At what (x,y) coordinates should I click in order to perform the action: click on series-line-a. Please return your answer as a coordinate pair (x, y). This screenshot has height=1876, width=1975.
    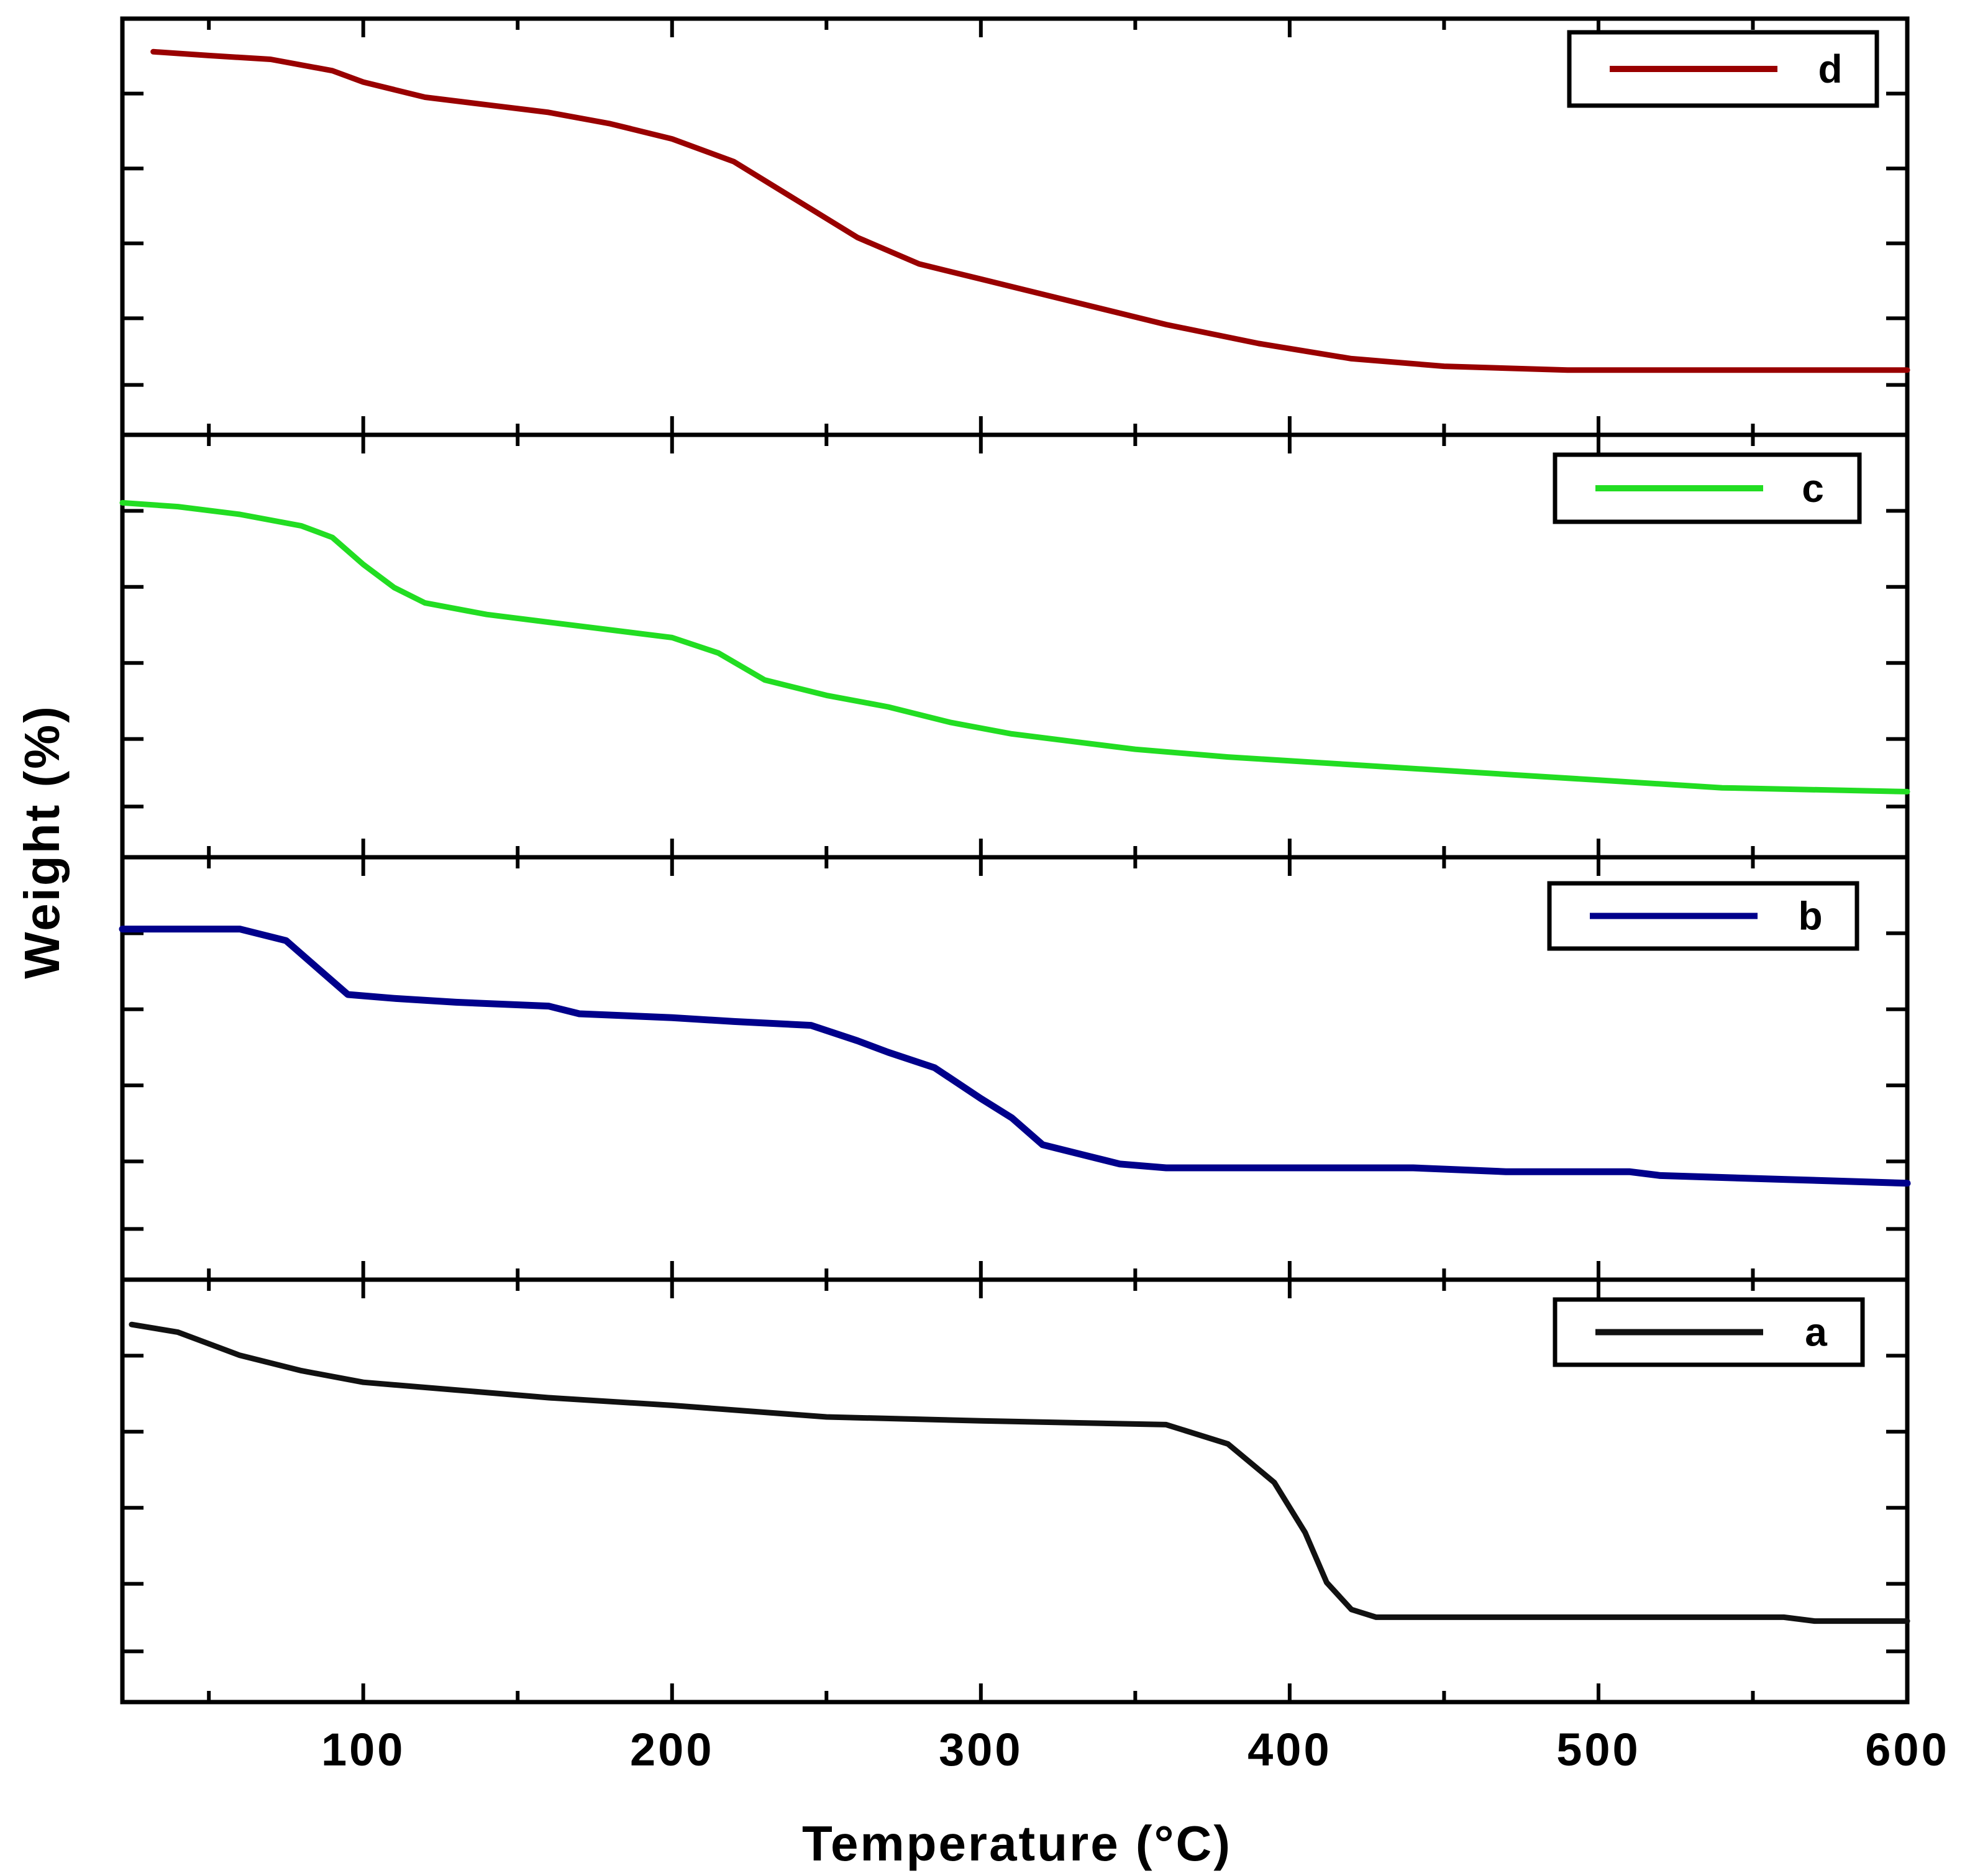
    Looking at the image, I should click on (1019, 1472).